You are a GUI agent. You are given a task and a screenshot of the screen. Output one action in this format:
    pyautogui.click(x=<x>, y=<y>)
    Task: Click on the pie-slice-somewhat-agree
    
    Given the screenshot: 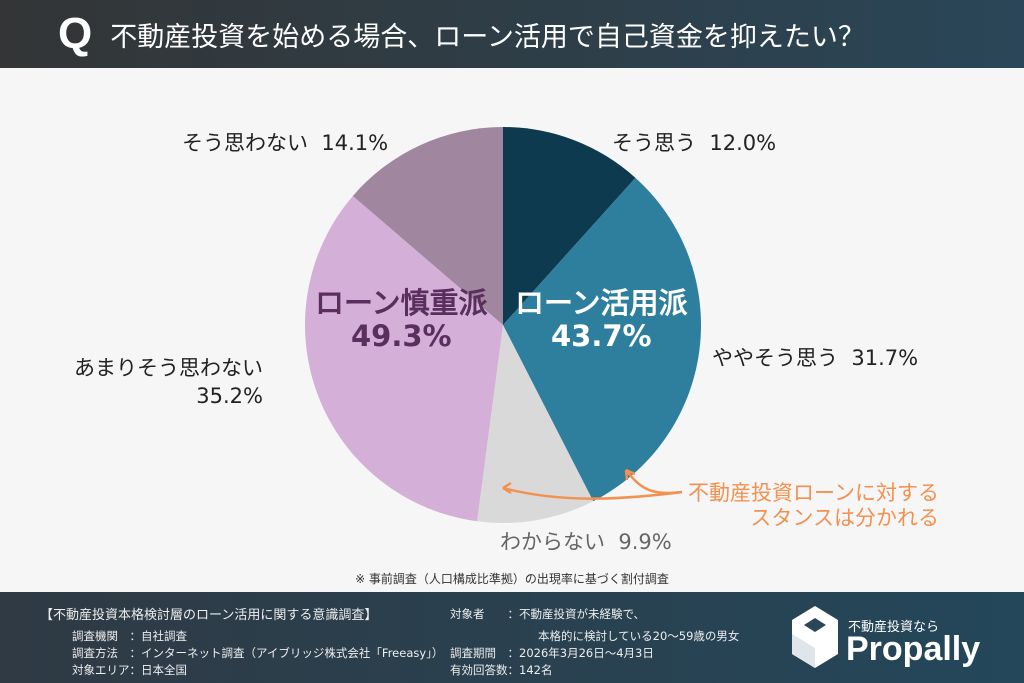 What is the action you would take?
    pyautogui.click(x=602, y=339)
    